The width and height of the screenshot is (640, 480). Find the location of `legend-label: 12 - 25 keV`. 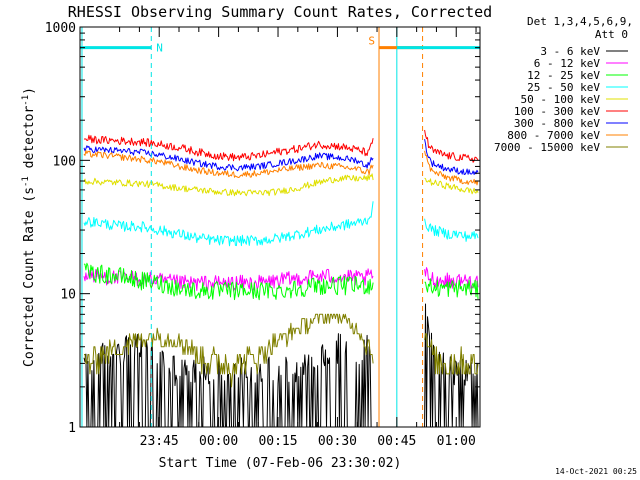

legend-label: 12 - 25 keV is located at coordinates (563, 75).